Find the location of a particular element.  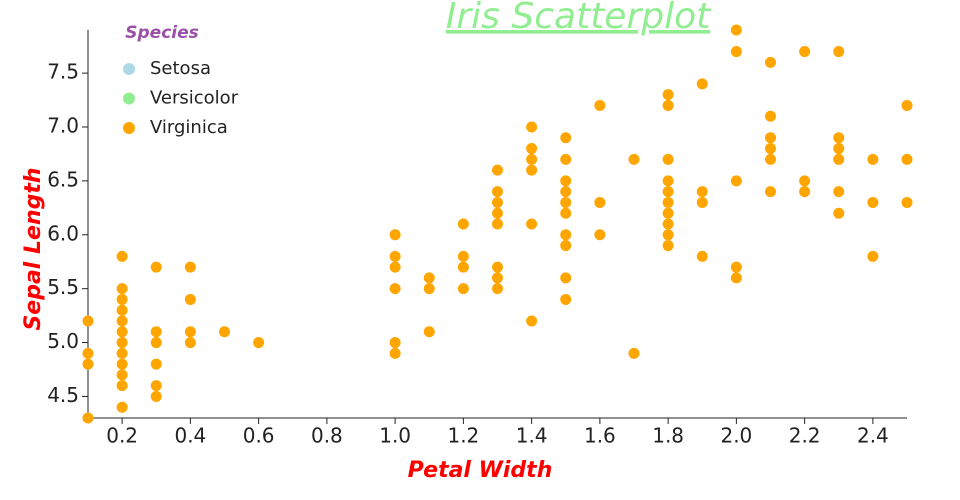

x-tick-label: 2.2 is located at coordinates (805, 436).